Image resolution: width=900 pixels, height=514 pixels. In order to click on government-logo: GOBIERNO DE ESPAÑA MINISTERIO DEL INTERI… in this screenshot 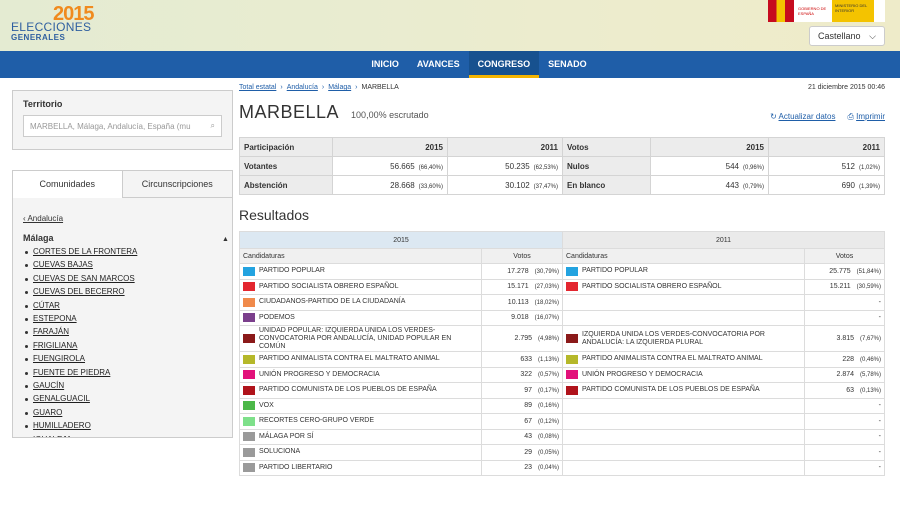, I will do `click(826, 11)`.